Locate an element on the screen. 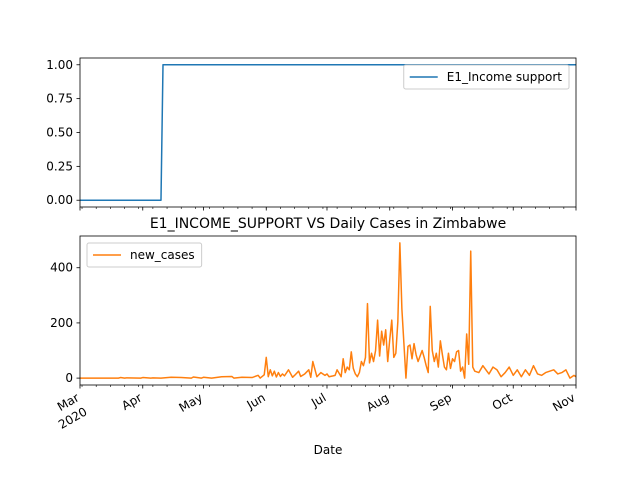 The width and height of the screenshot is (640, 480). bottom-y-ticks: 0 200 400 is located at coordinates (65, 323).